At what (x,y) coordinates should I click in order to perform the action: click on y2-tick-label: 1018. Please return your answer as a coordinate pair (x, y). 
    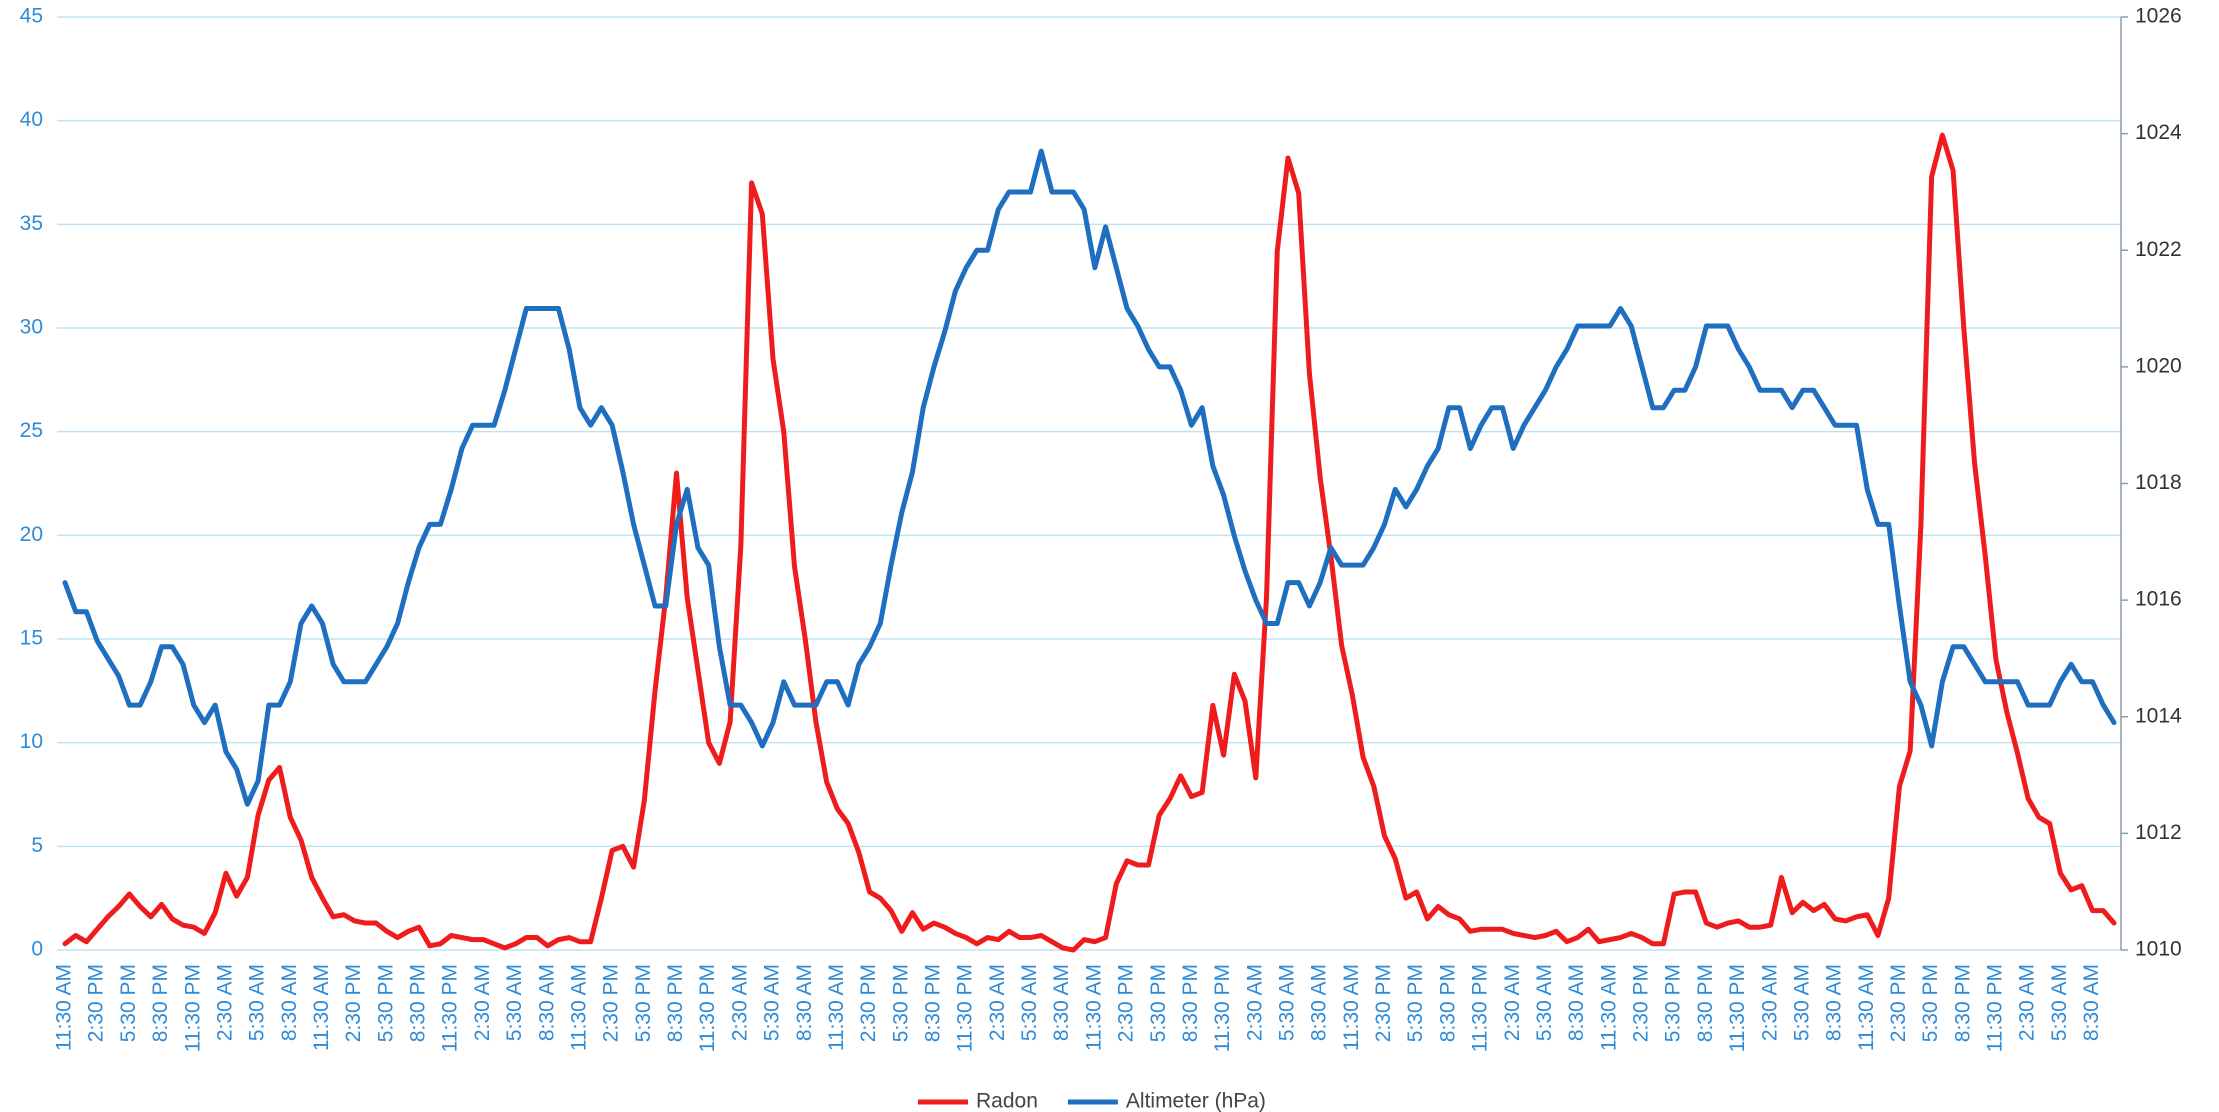
    Looking at the image, I should click on (2158, 482).